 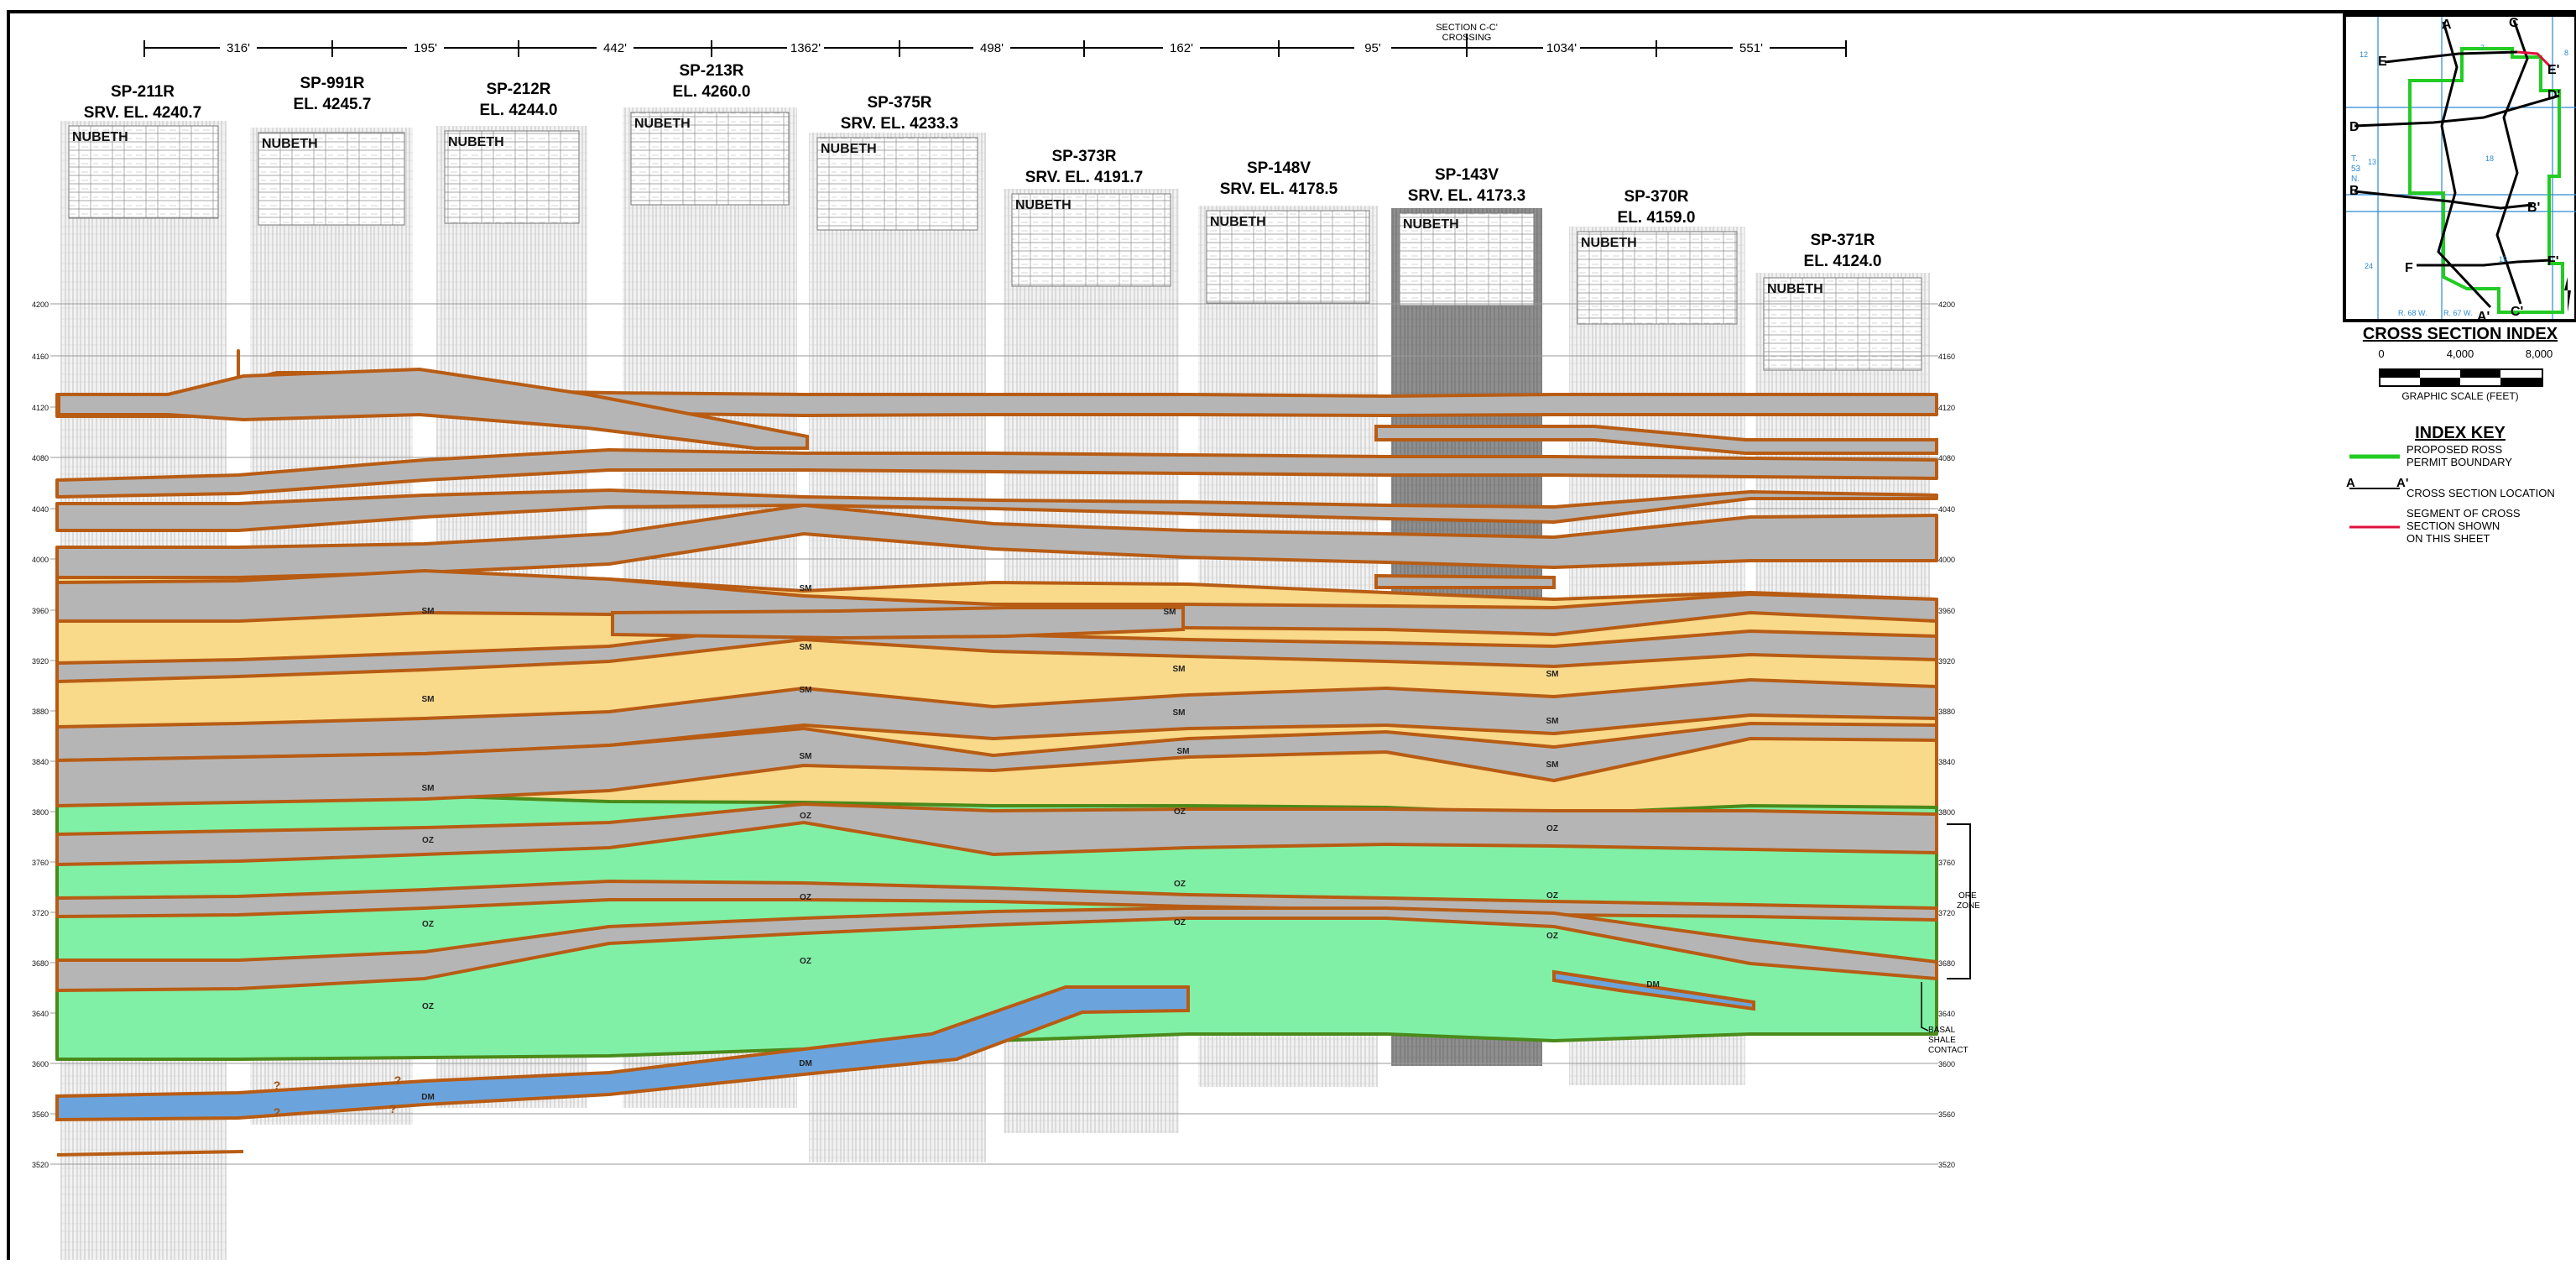 What do you see at coordinates (1946, 863) in the screenshot?
I see `elevation-label-right: 3760` at bounding box center [1946, 863].